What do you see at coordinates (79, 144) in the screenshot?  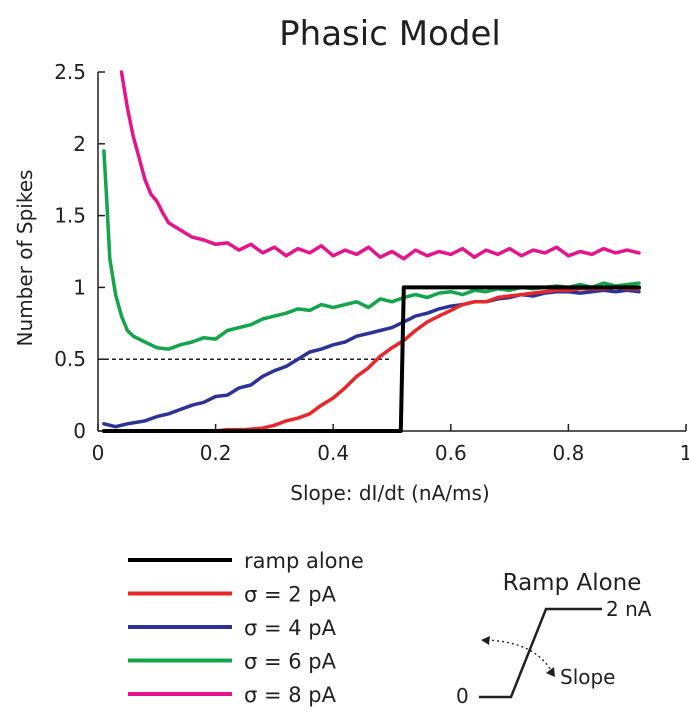 I see `y-tick-label: 2` at bounding box center [79, 144].